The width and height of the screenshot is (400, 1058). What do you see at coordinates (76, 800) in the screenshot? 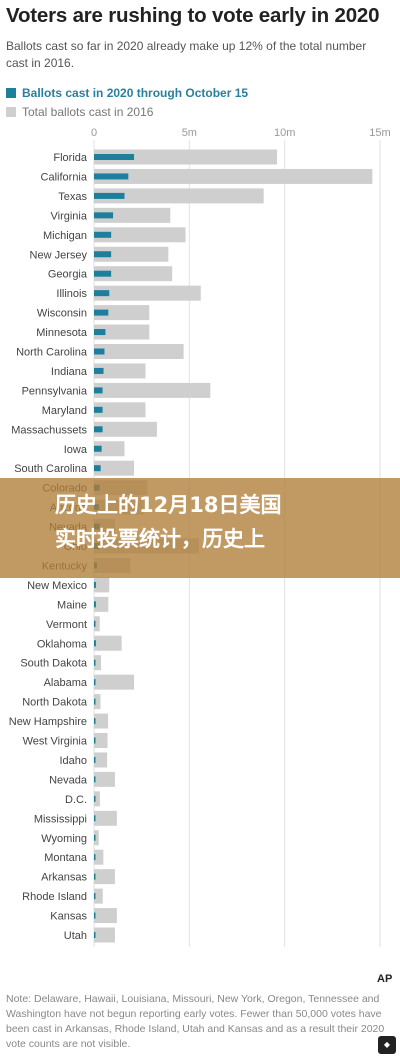
I see `category-label: D.C.` at bounding box center [76, 800].